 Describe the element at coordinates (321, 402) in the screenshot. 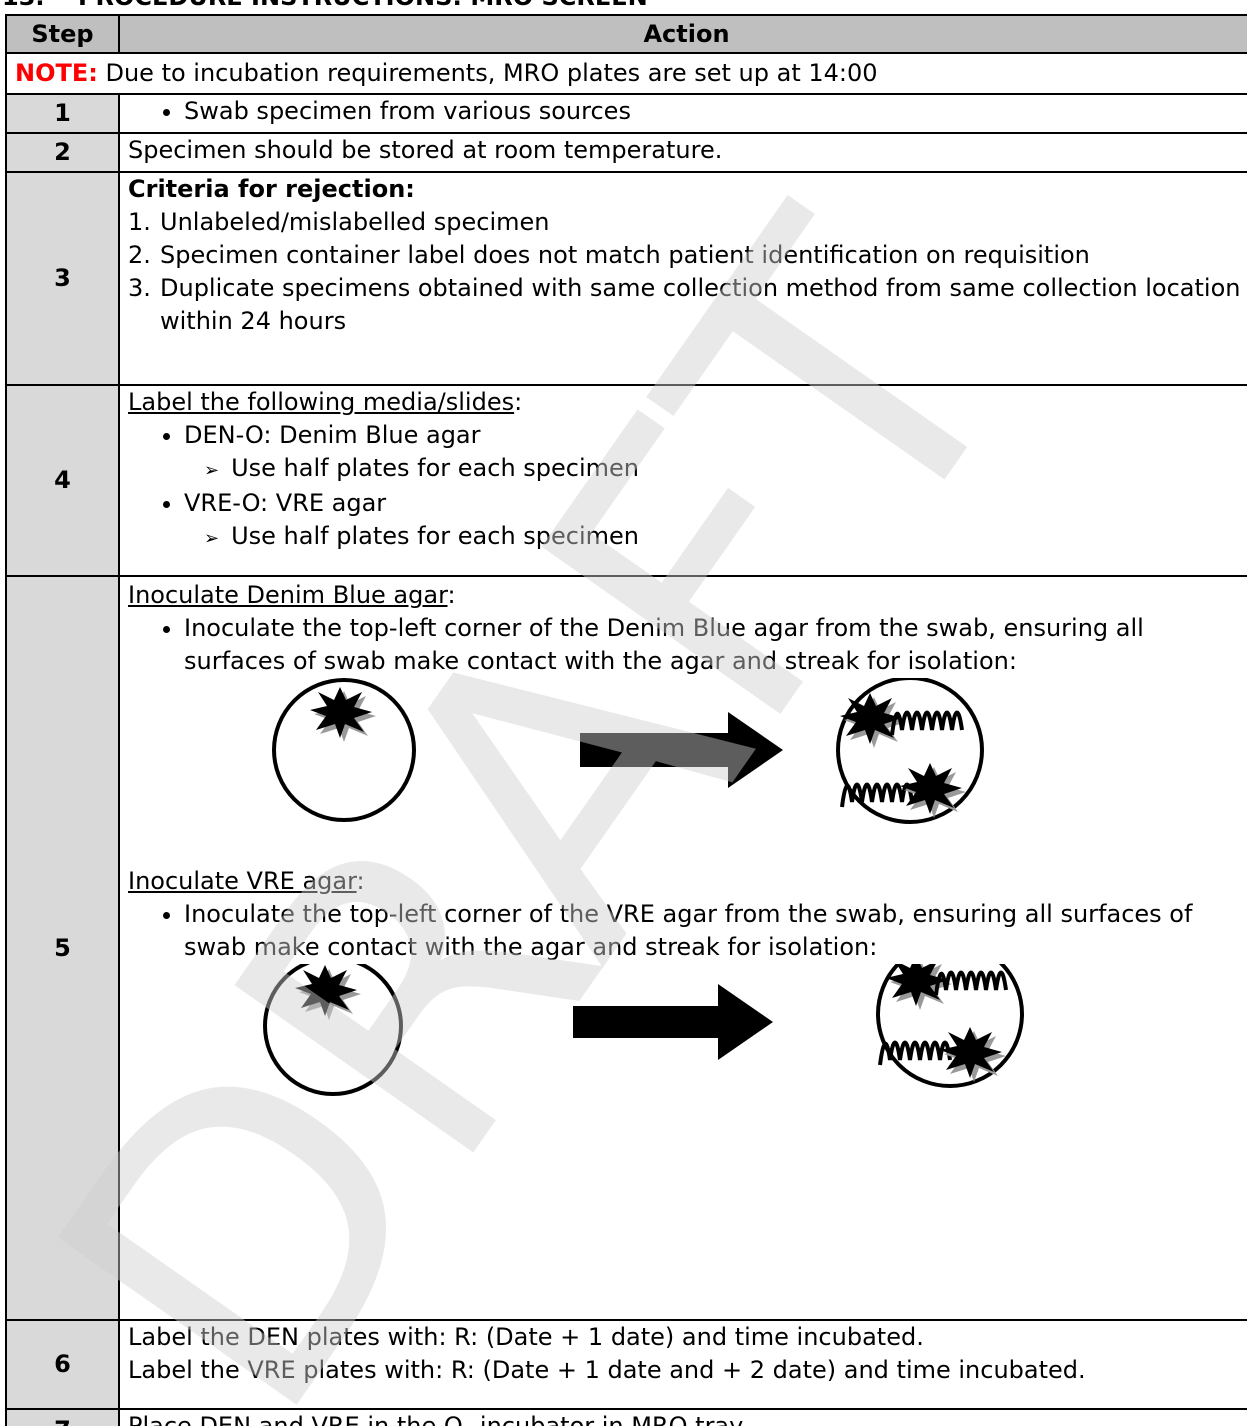

I see `intro-text: Label the following media/slides` at that location.